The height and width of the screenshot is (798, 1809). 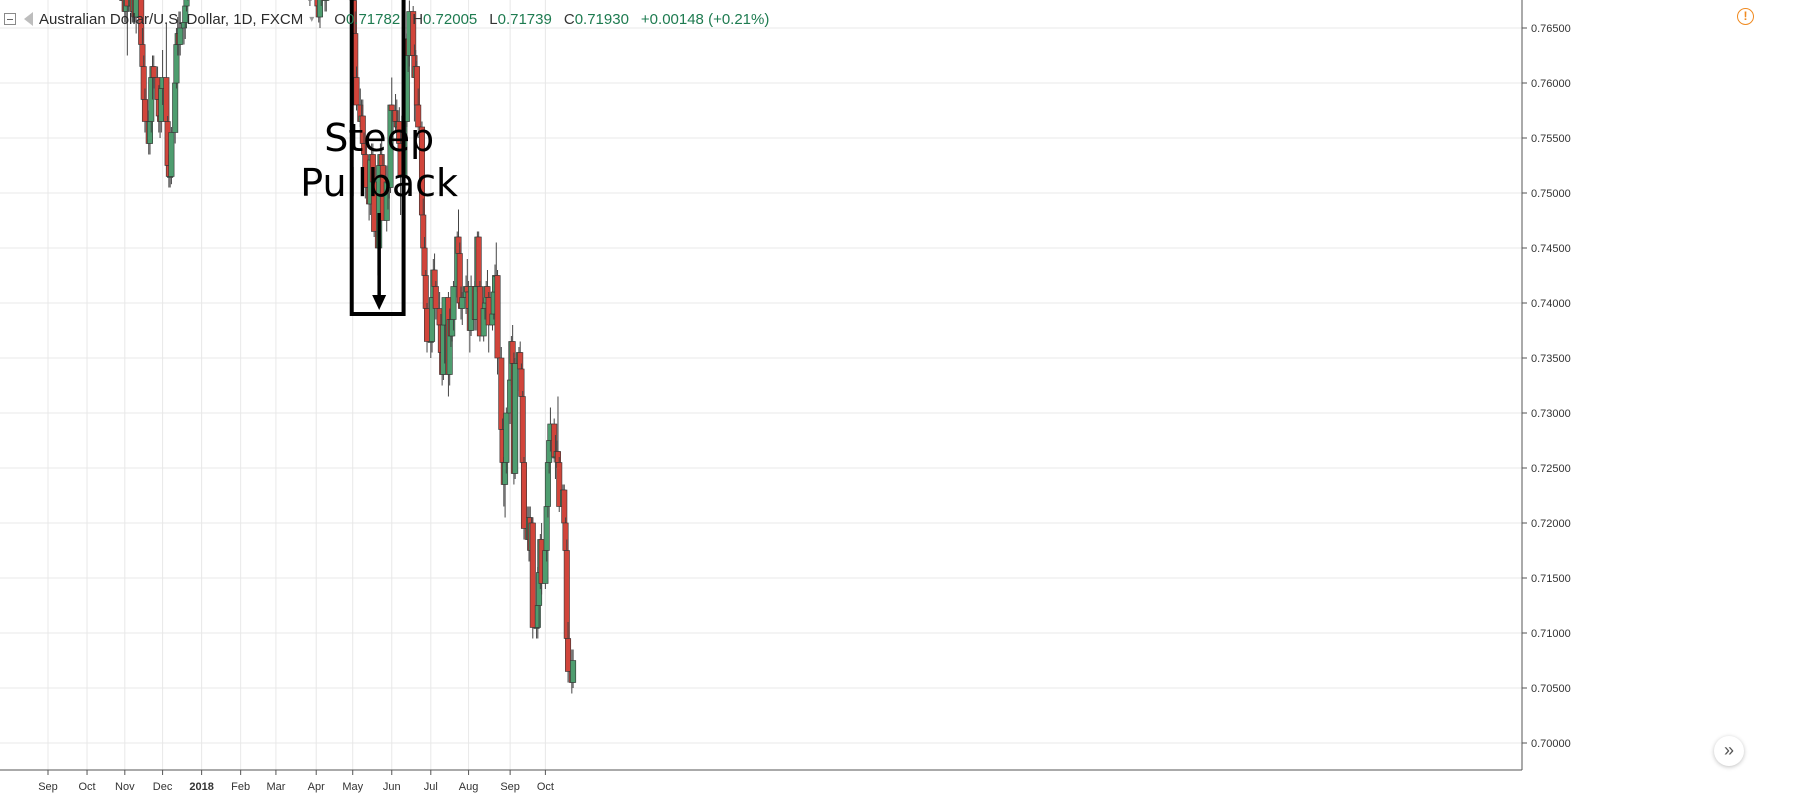 I want to click on symbol-title: Australian Dollar/U.S. Dollar, 1D, FXCM, so click(x=171, y=19).